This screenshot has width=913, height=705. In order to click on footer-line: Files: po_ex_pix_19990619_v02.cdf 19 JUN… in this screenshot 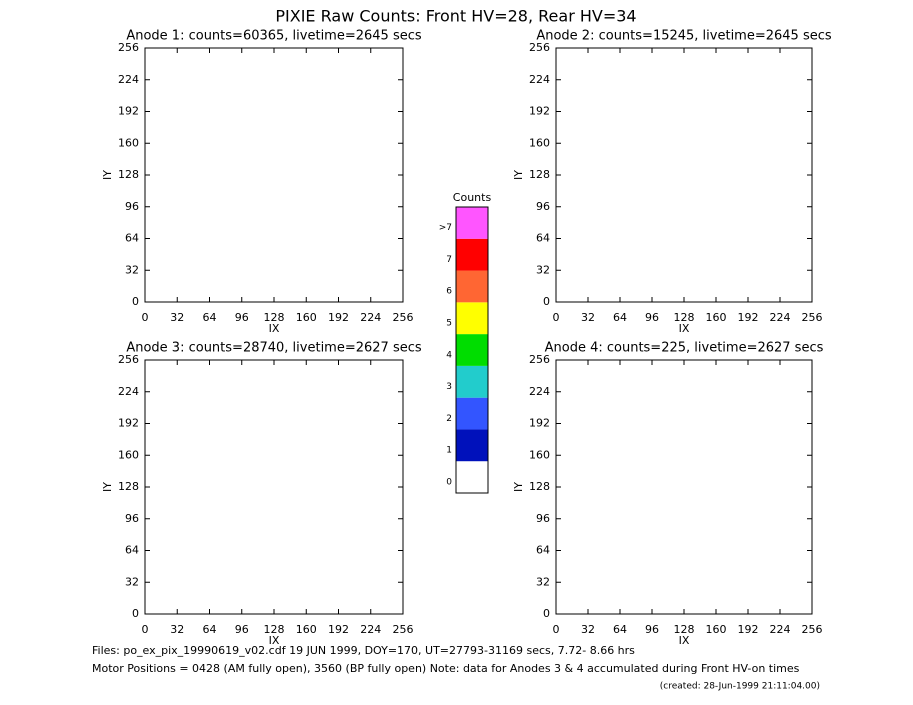, I will do `click(363, 650)`.